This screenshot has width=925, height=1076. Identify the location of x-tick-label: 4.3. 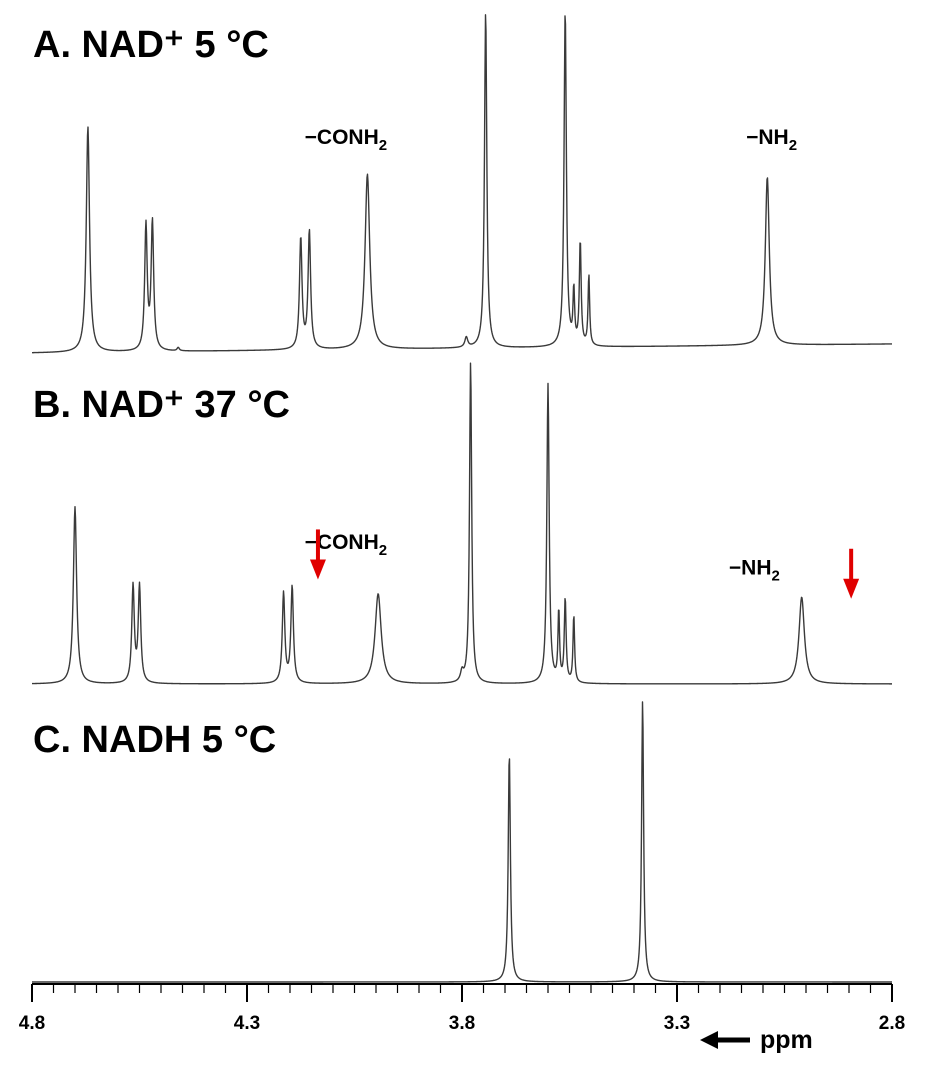
(247, 1023).